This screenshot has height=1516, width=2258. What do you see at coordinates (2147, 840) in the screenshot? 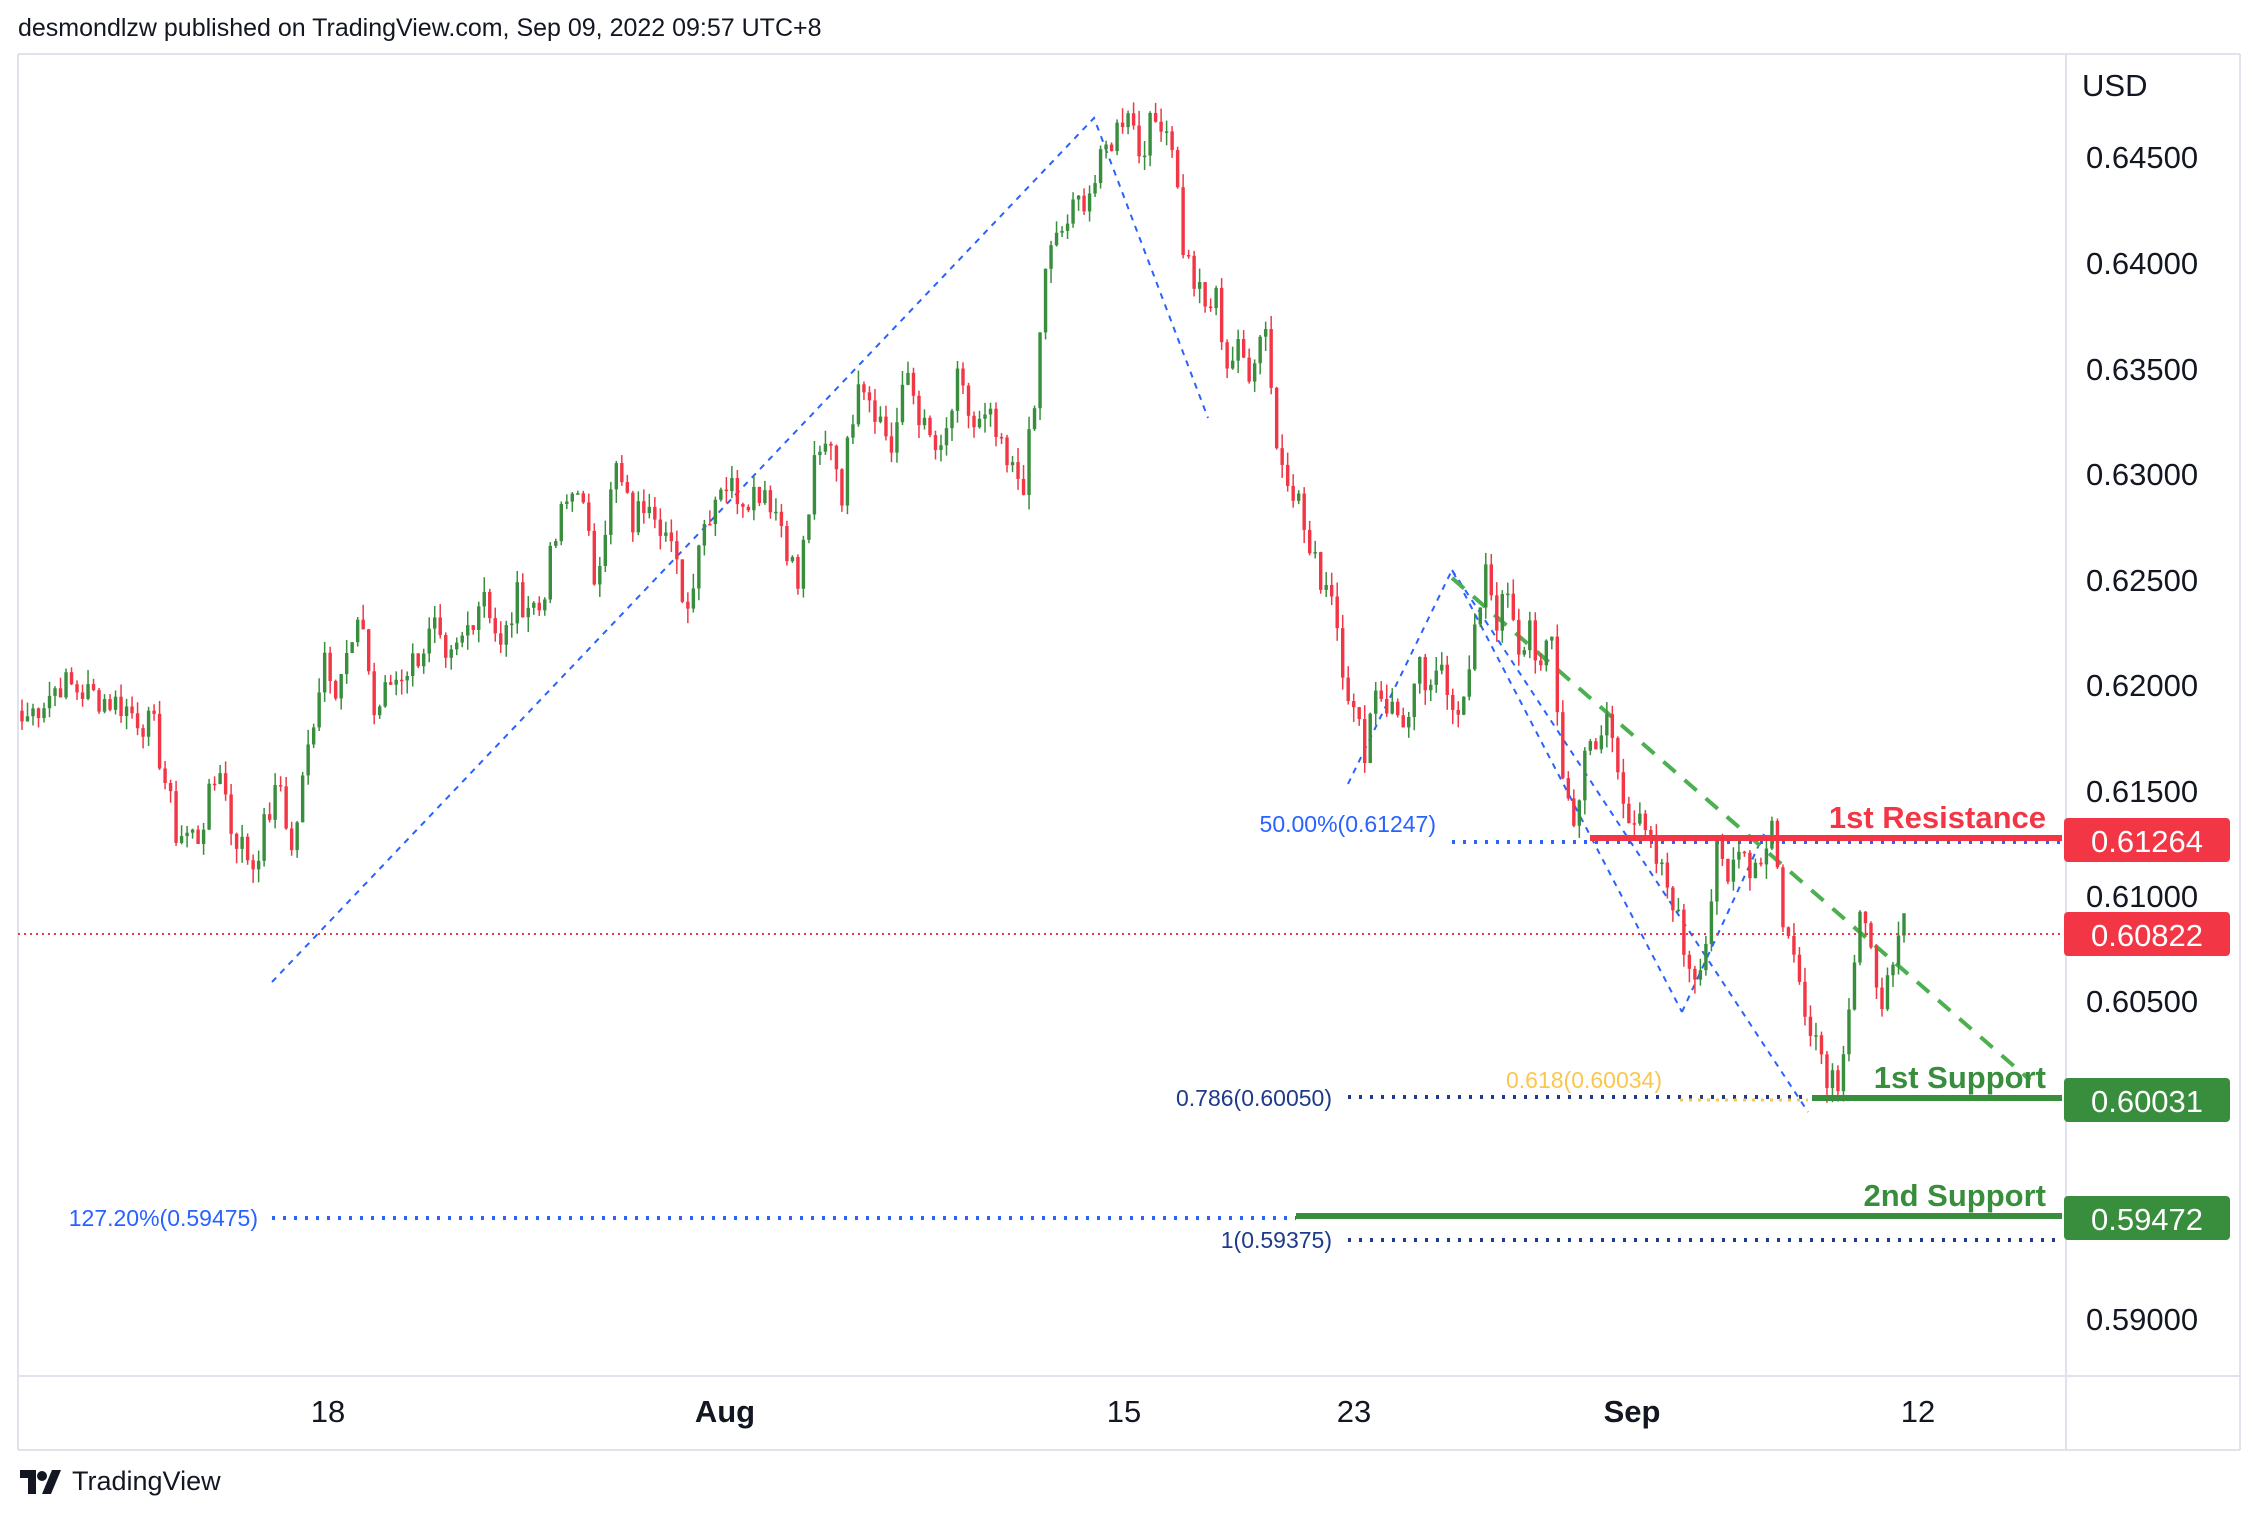
I see `resistance-1-badge: 0.61264` at bounding box center [2147, 840].